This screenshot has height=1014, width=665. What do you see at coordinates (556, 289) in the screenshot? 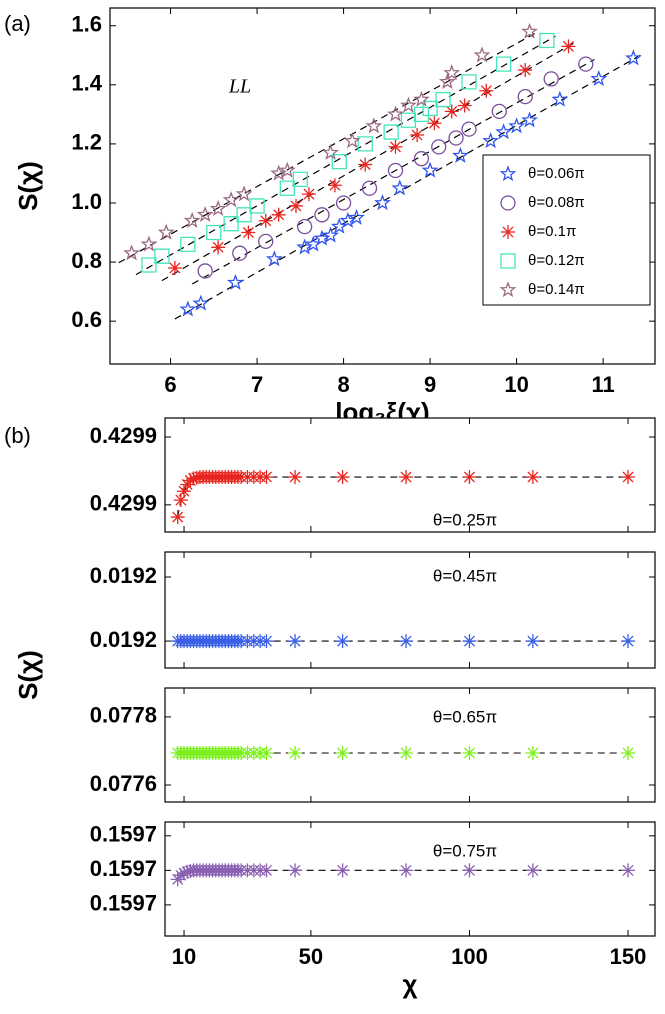
I see `legend-label: θ=0.14π` at bounding box center [556, 289].